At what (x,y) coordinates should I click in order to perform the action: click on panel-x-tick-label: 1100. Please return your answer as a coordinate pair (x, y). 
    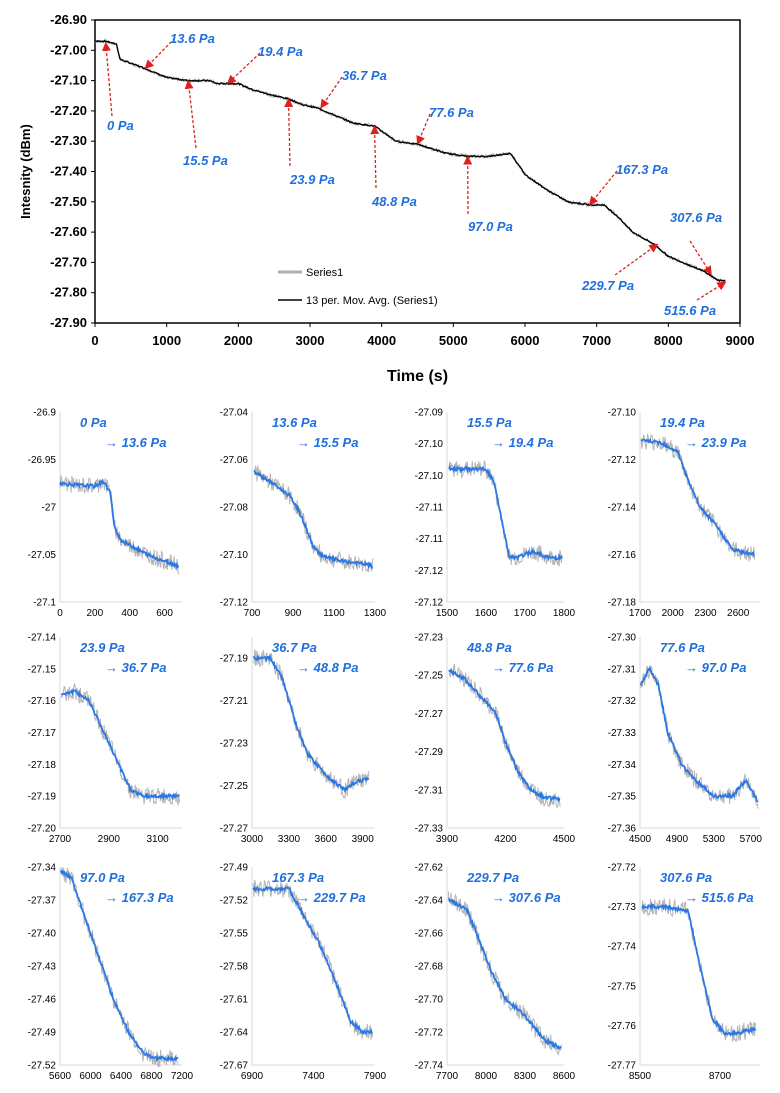
    Looking at the image, I should click on (334, 613).